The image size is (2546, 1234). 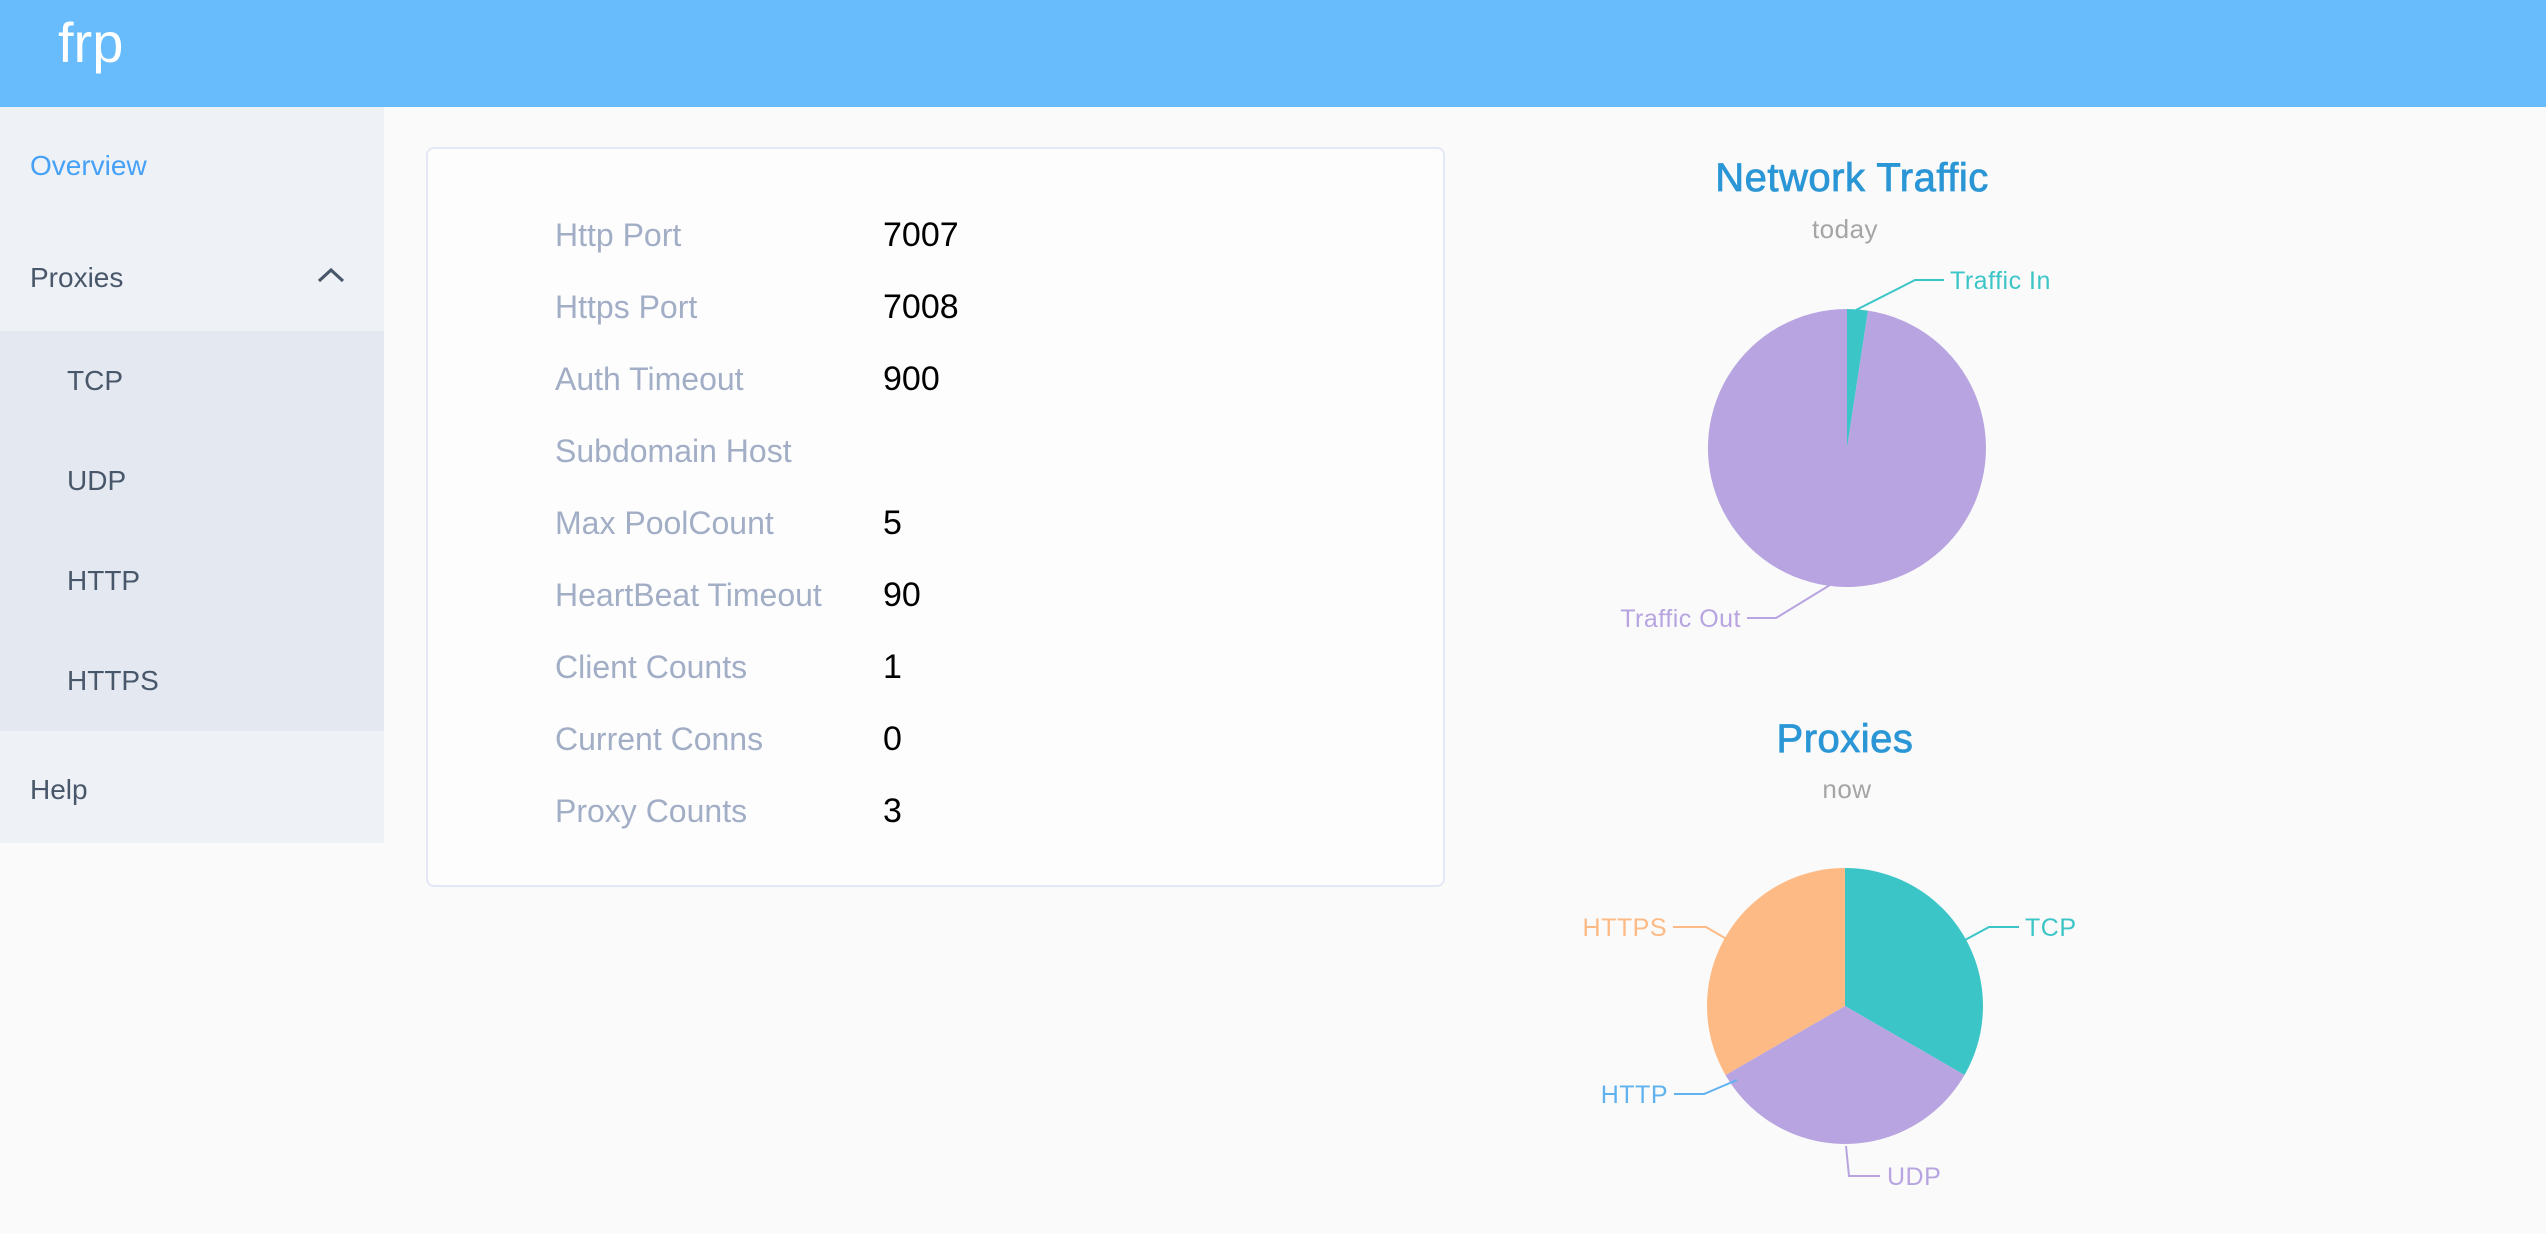 I want to click on svg-text: today, so click(x=1845, y=229).